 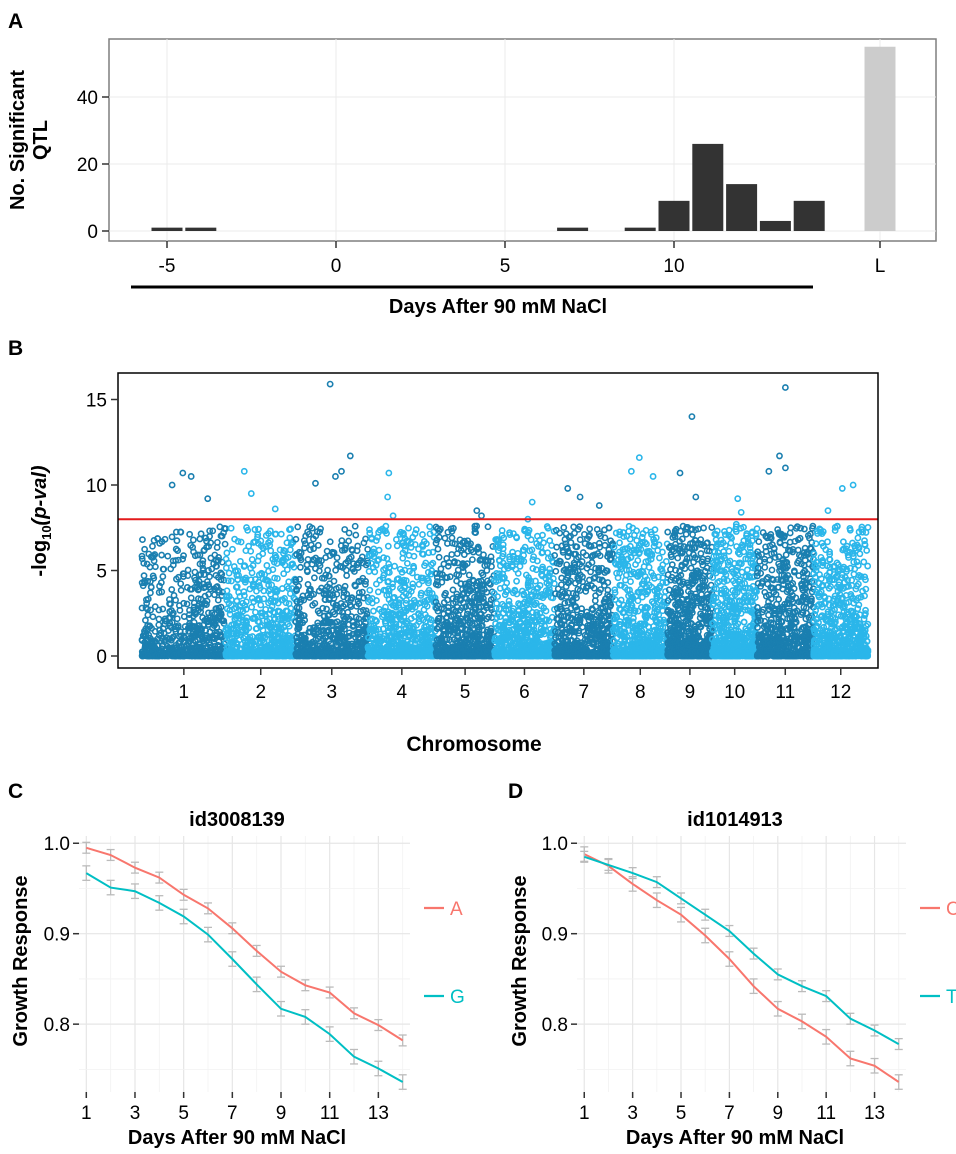 What do you see at coordinates (15, 21) in the screenshot?
I see `panel-letter-a: A` at bounding box center [15, 21].